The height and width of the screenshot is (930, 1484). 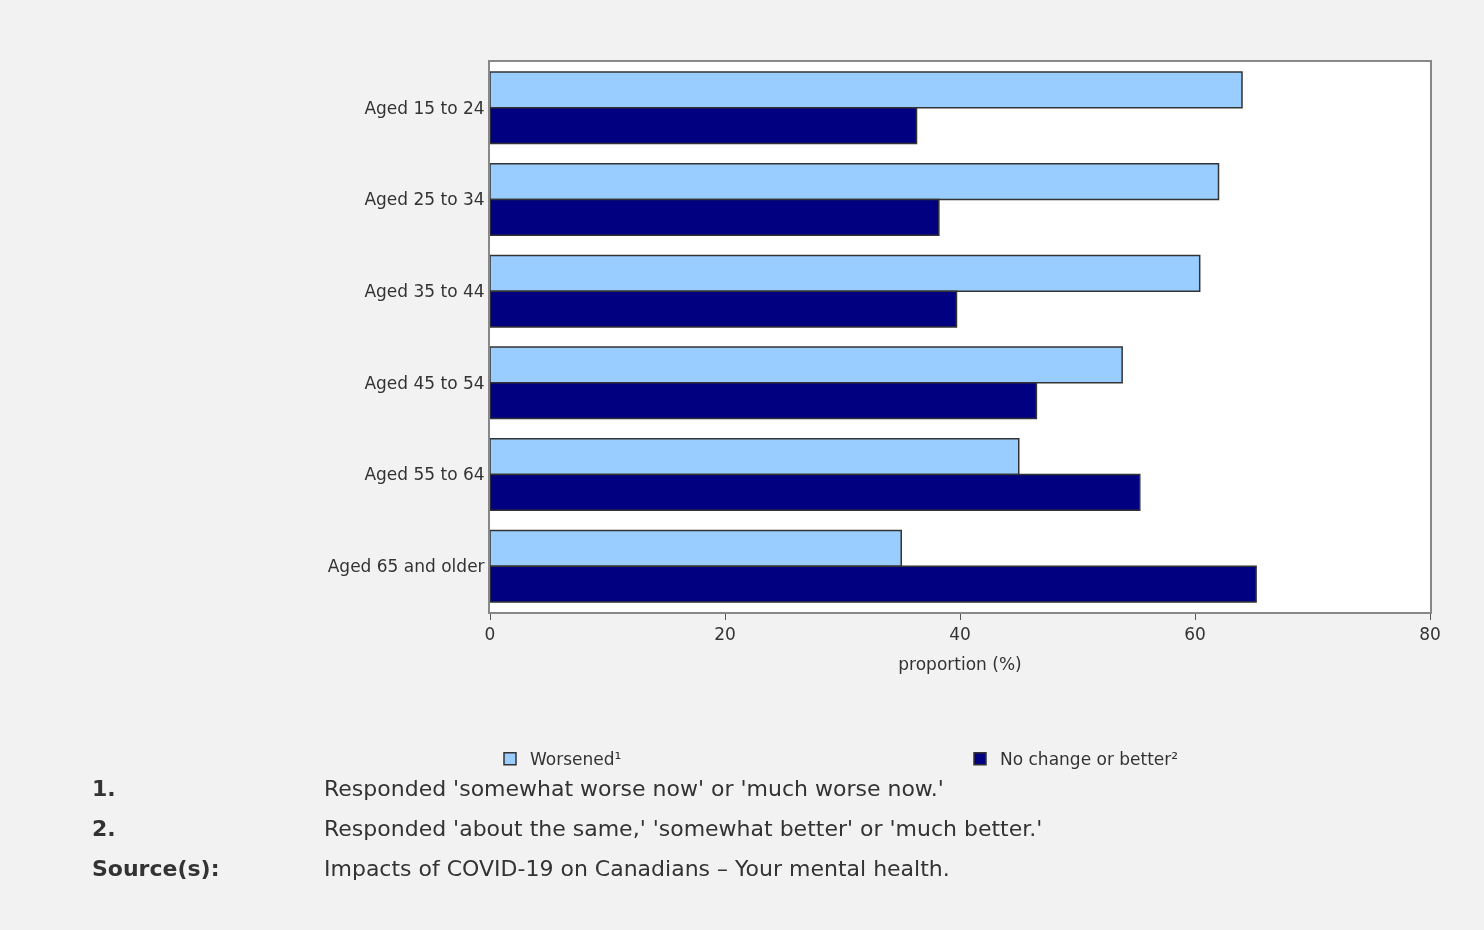 What do you see at coordinates (424, 107) in the screenshot?
I see `y-tick-label: Aged 15 to 24` at bounding box center [424, 107].